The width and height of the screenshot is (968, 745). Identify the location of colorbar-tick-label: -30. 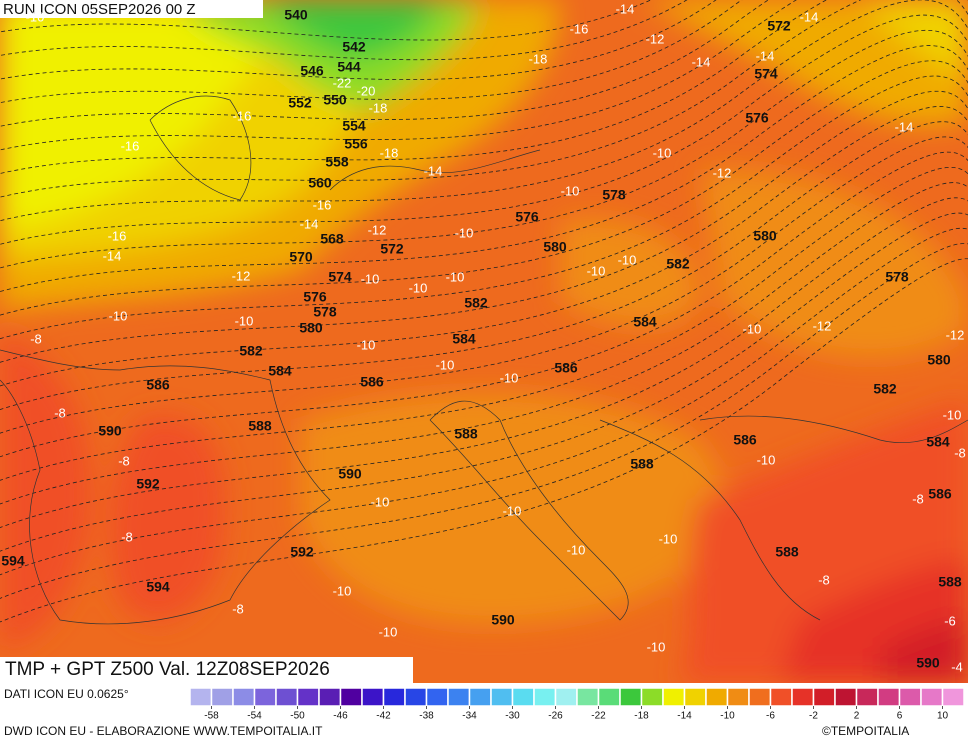
(512, 716).